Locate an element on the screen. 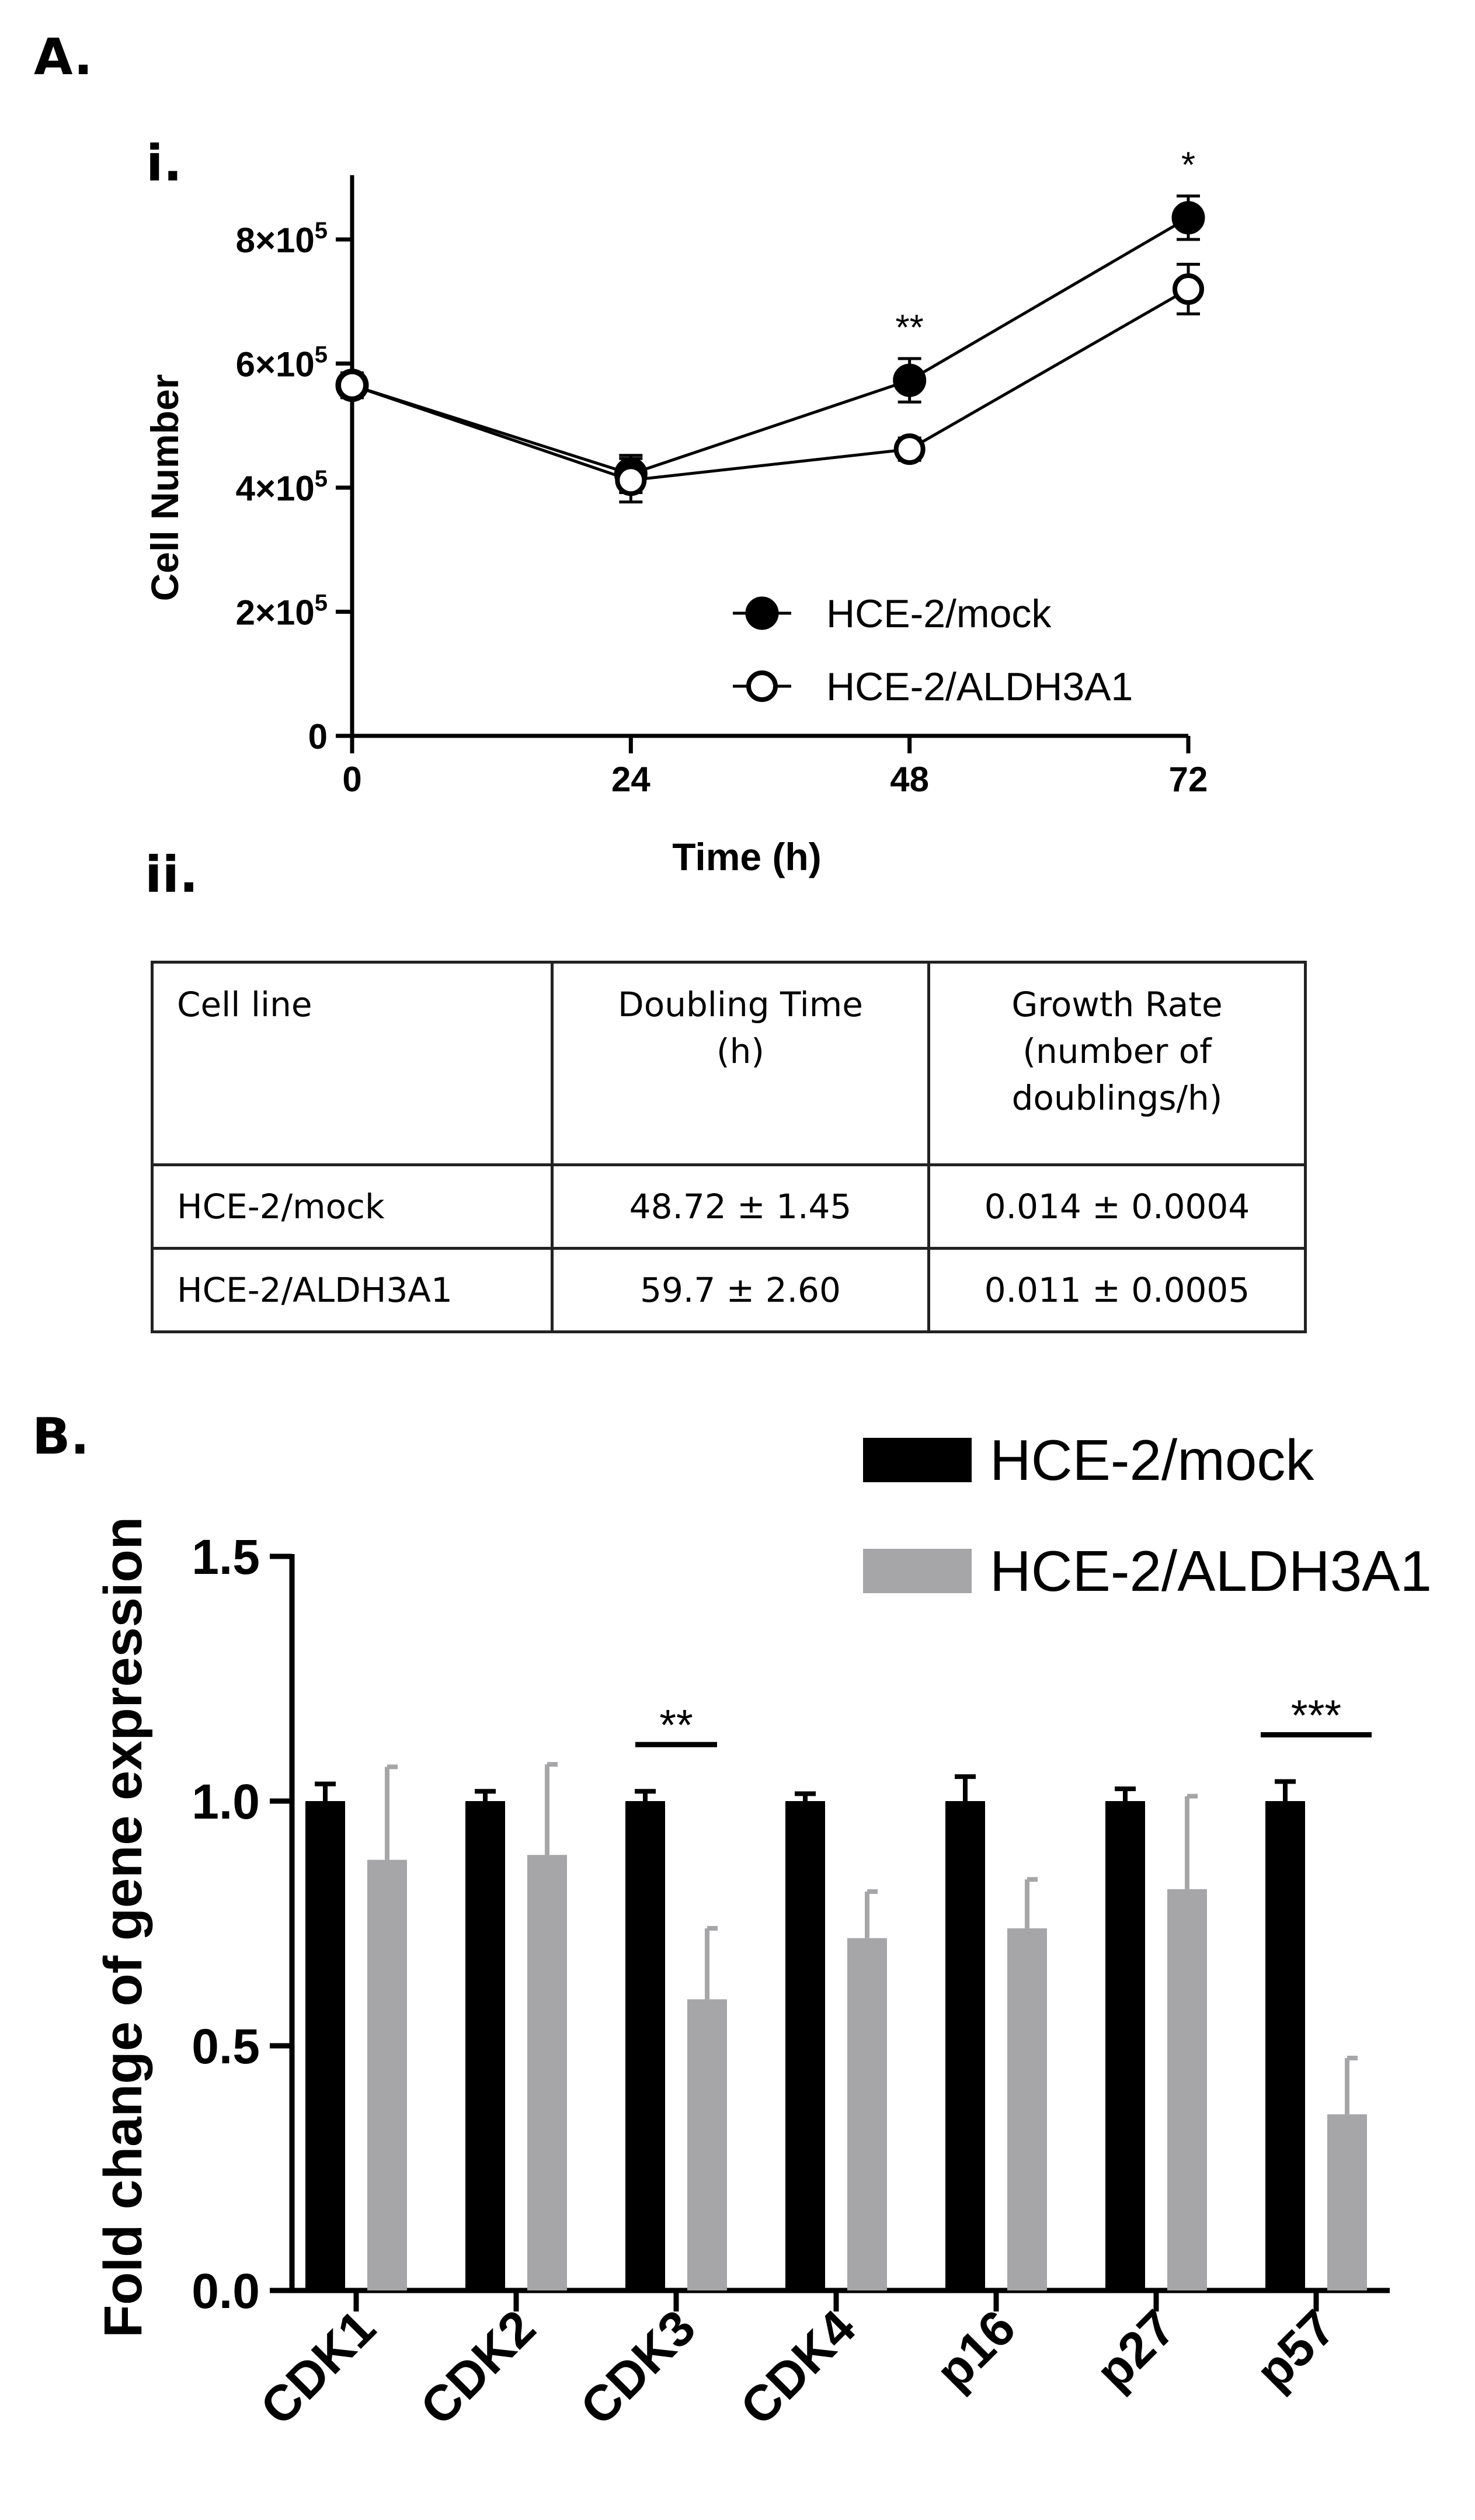 This screenshot has height=2520, width=1475. y-tick-label: 0.0 is located at coordinates (226, 2291).